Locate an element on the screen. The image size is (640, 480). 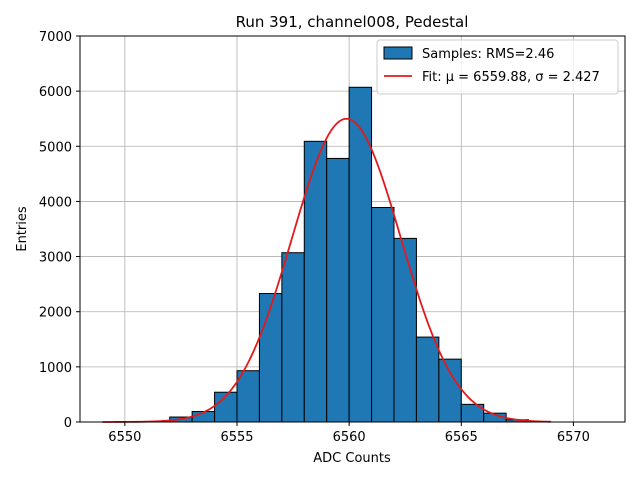
x-tick-label: 6555 is located at coordinates (236, 437).